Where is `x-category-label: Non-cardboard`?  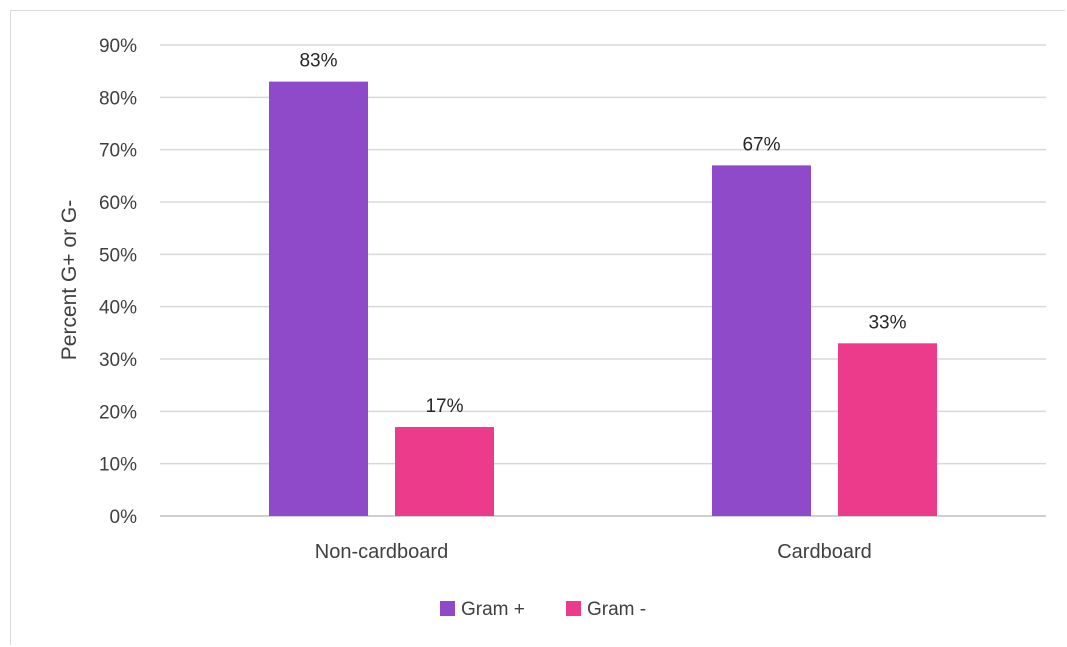
x-category-label: Non-cardboard is located at coordinates (381, 552).